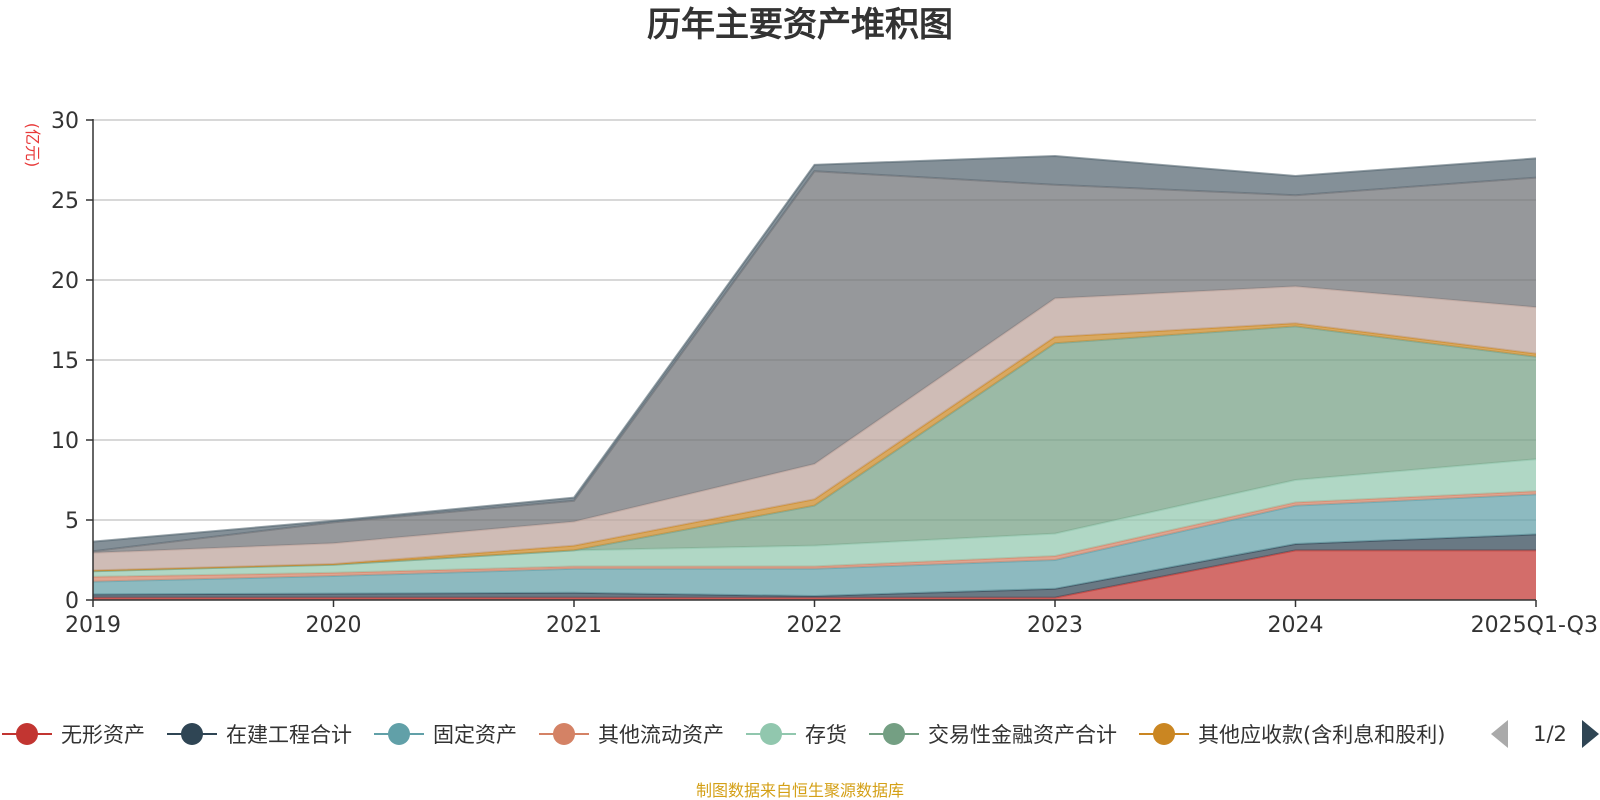  What do you see at coordinates (800, 790) in the screenshot?
I see `data-source-note: 制图数据来自恒生聚源数据库` at bounding box center [800, 790].